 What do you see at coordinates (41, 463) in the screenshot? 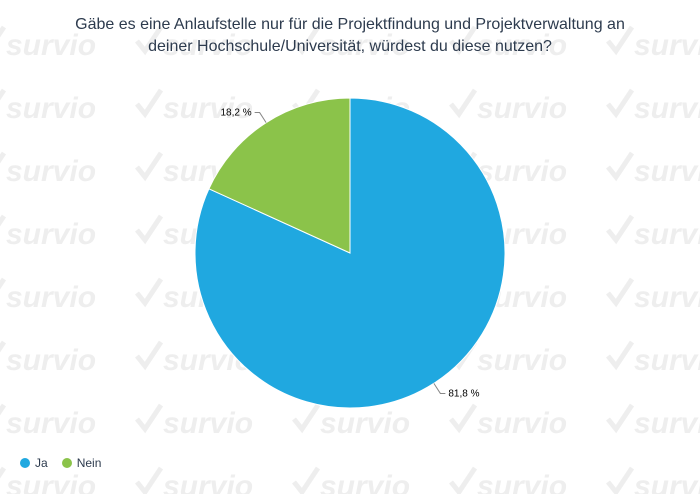
I see `legend-label-ja: Ja` at bounding box center [41, 463].